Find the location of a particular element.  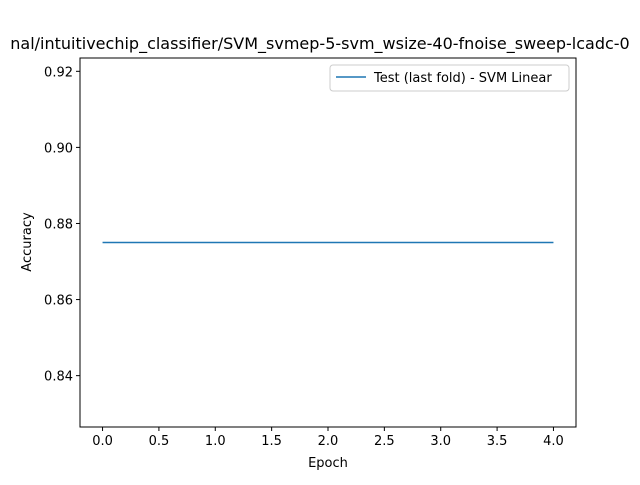

y-axis-ticks: 0.84 0.86 0.88 0.90 0.92 is located at coordinates (62, 225).